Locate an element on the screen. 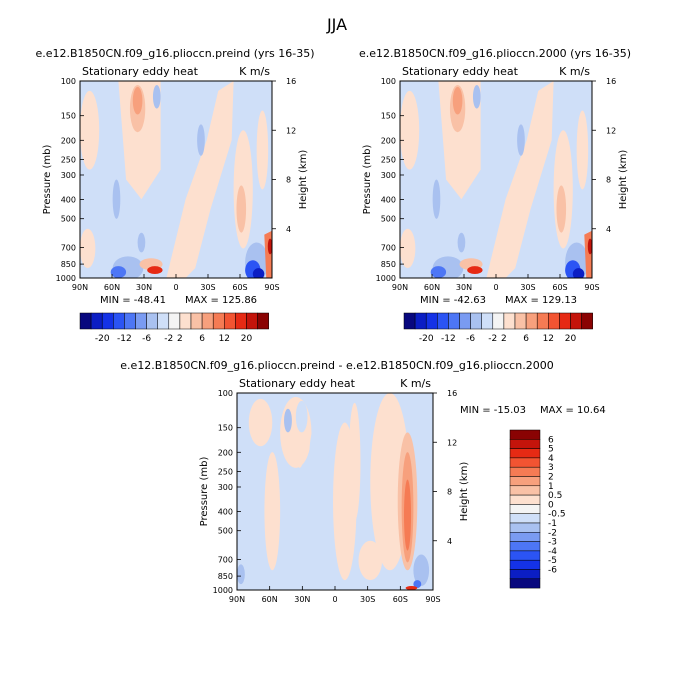 This screenshot has width=675, height=674. page-title: JJA is located at coordinates (336, 24).